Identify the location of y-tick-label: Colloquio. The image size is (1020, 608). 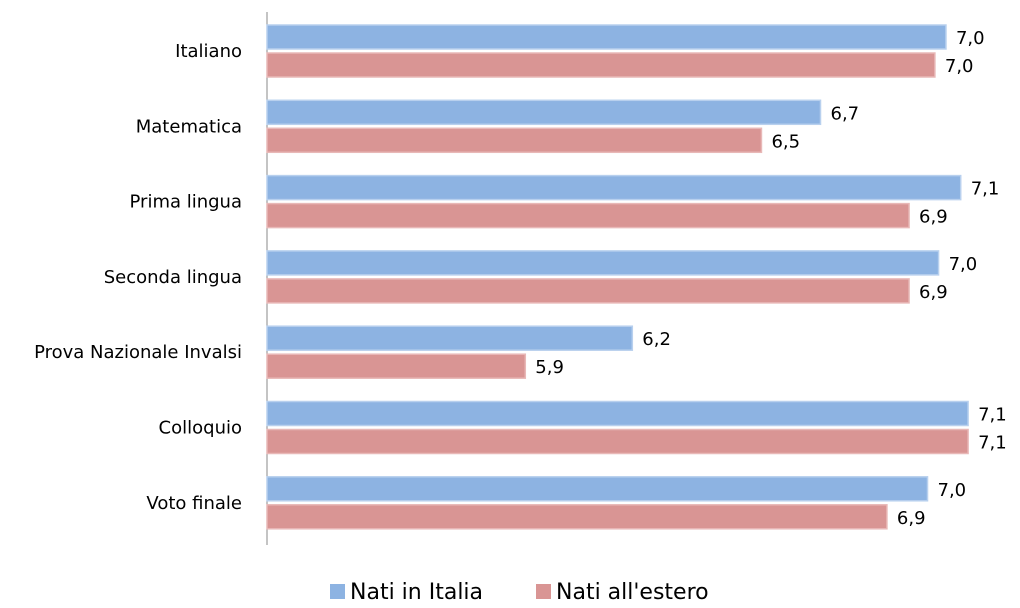
(200, 428).